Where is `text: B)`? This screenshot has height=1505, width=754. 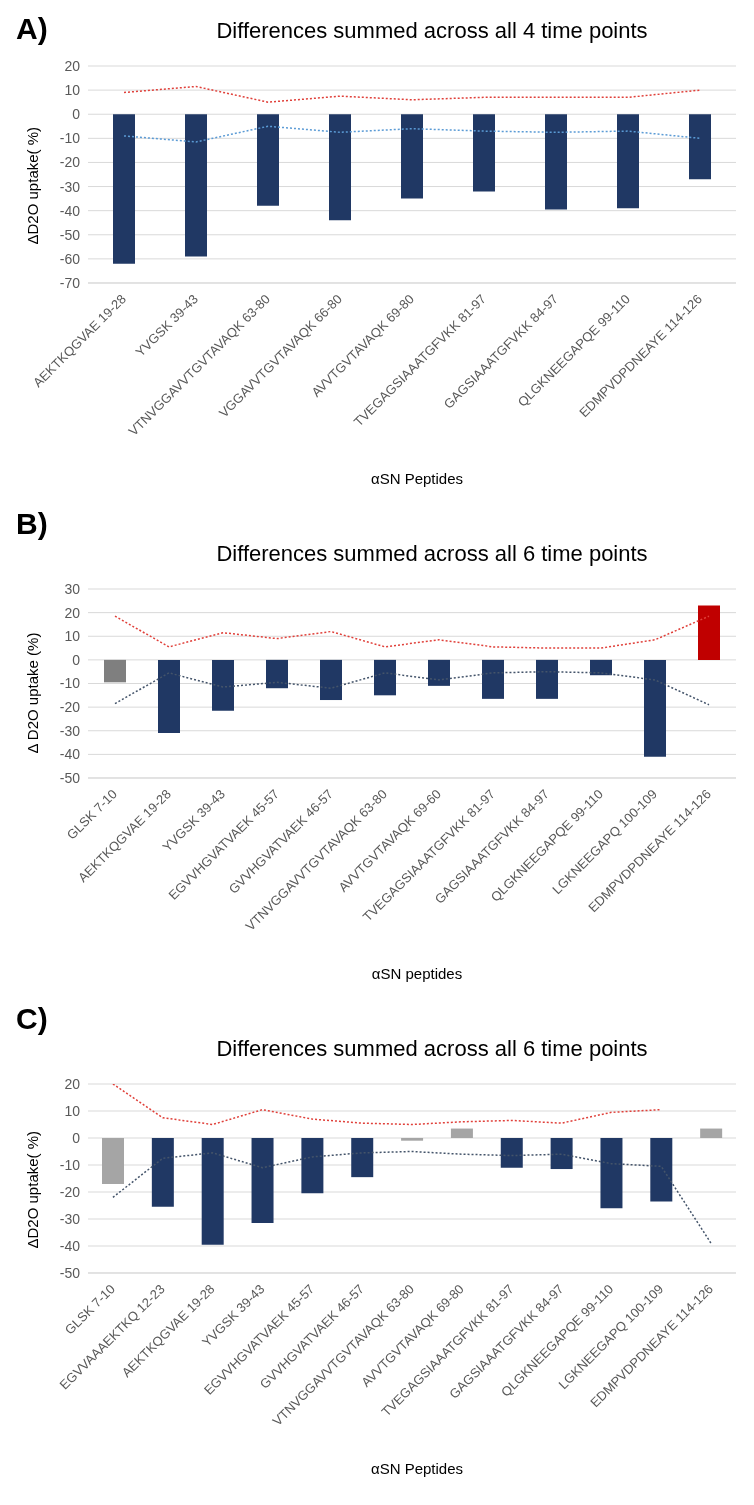
text: B) is located at coordinates (32, 524).